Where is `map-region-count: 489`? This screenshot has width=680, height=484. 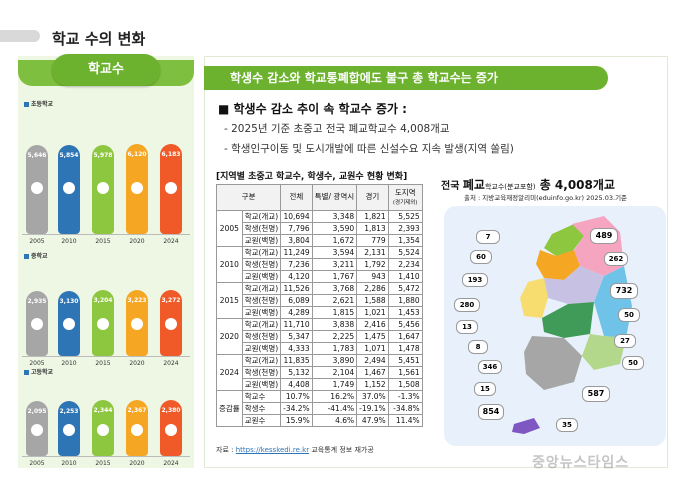 map-region-count: 489 is located at coordinates (604, 236).